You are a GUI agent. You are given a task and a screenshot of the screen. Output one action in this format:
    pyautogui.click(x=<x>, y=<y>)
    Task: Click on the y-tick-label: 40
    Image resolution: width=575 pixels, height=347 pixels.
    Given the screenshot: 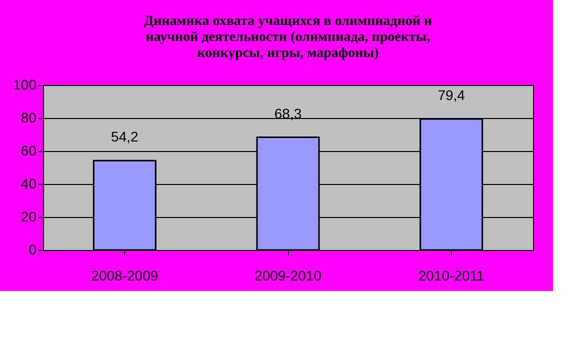 What is the action you would take?
    pyautogui.click(x=28, y=184)
    